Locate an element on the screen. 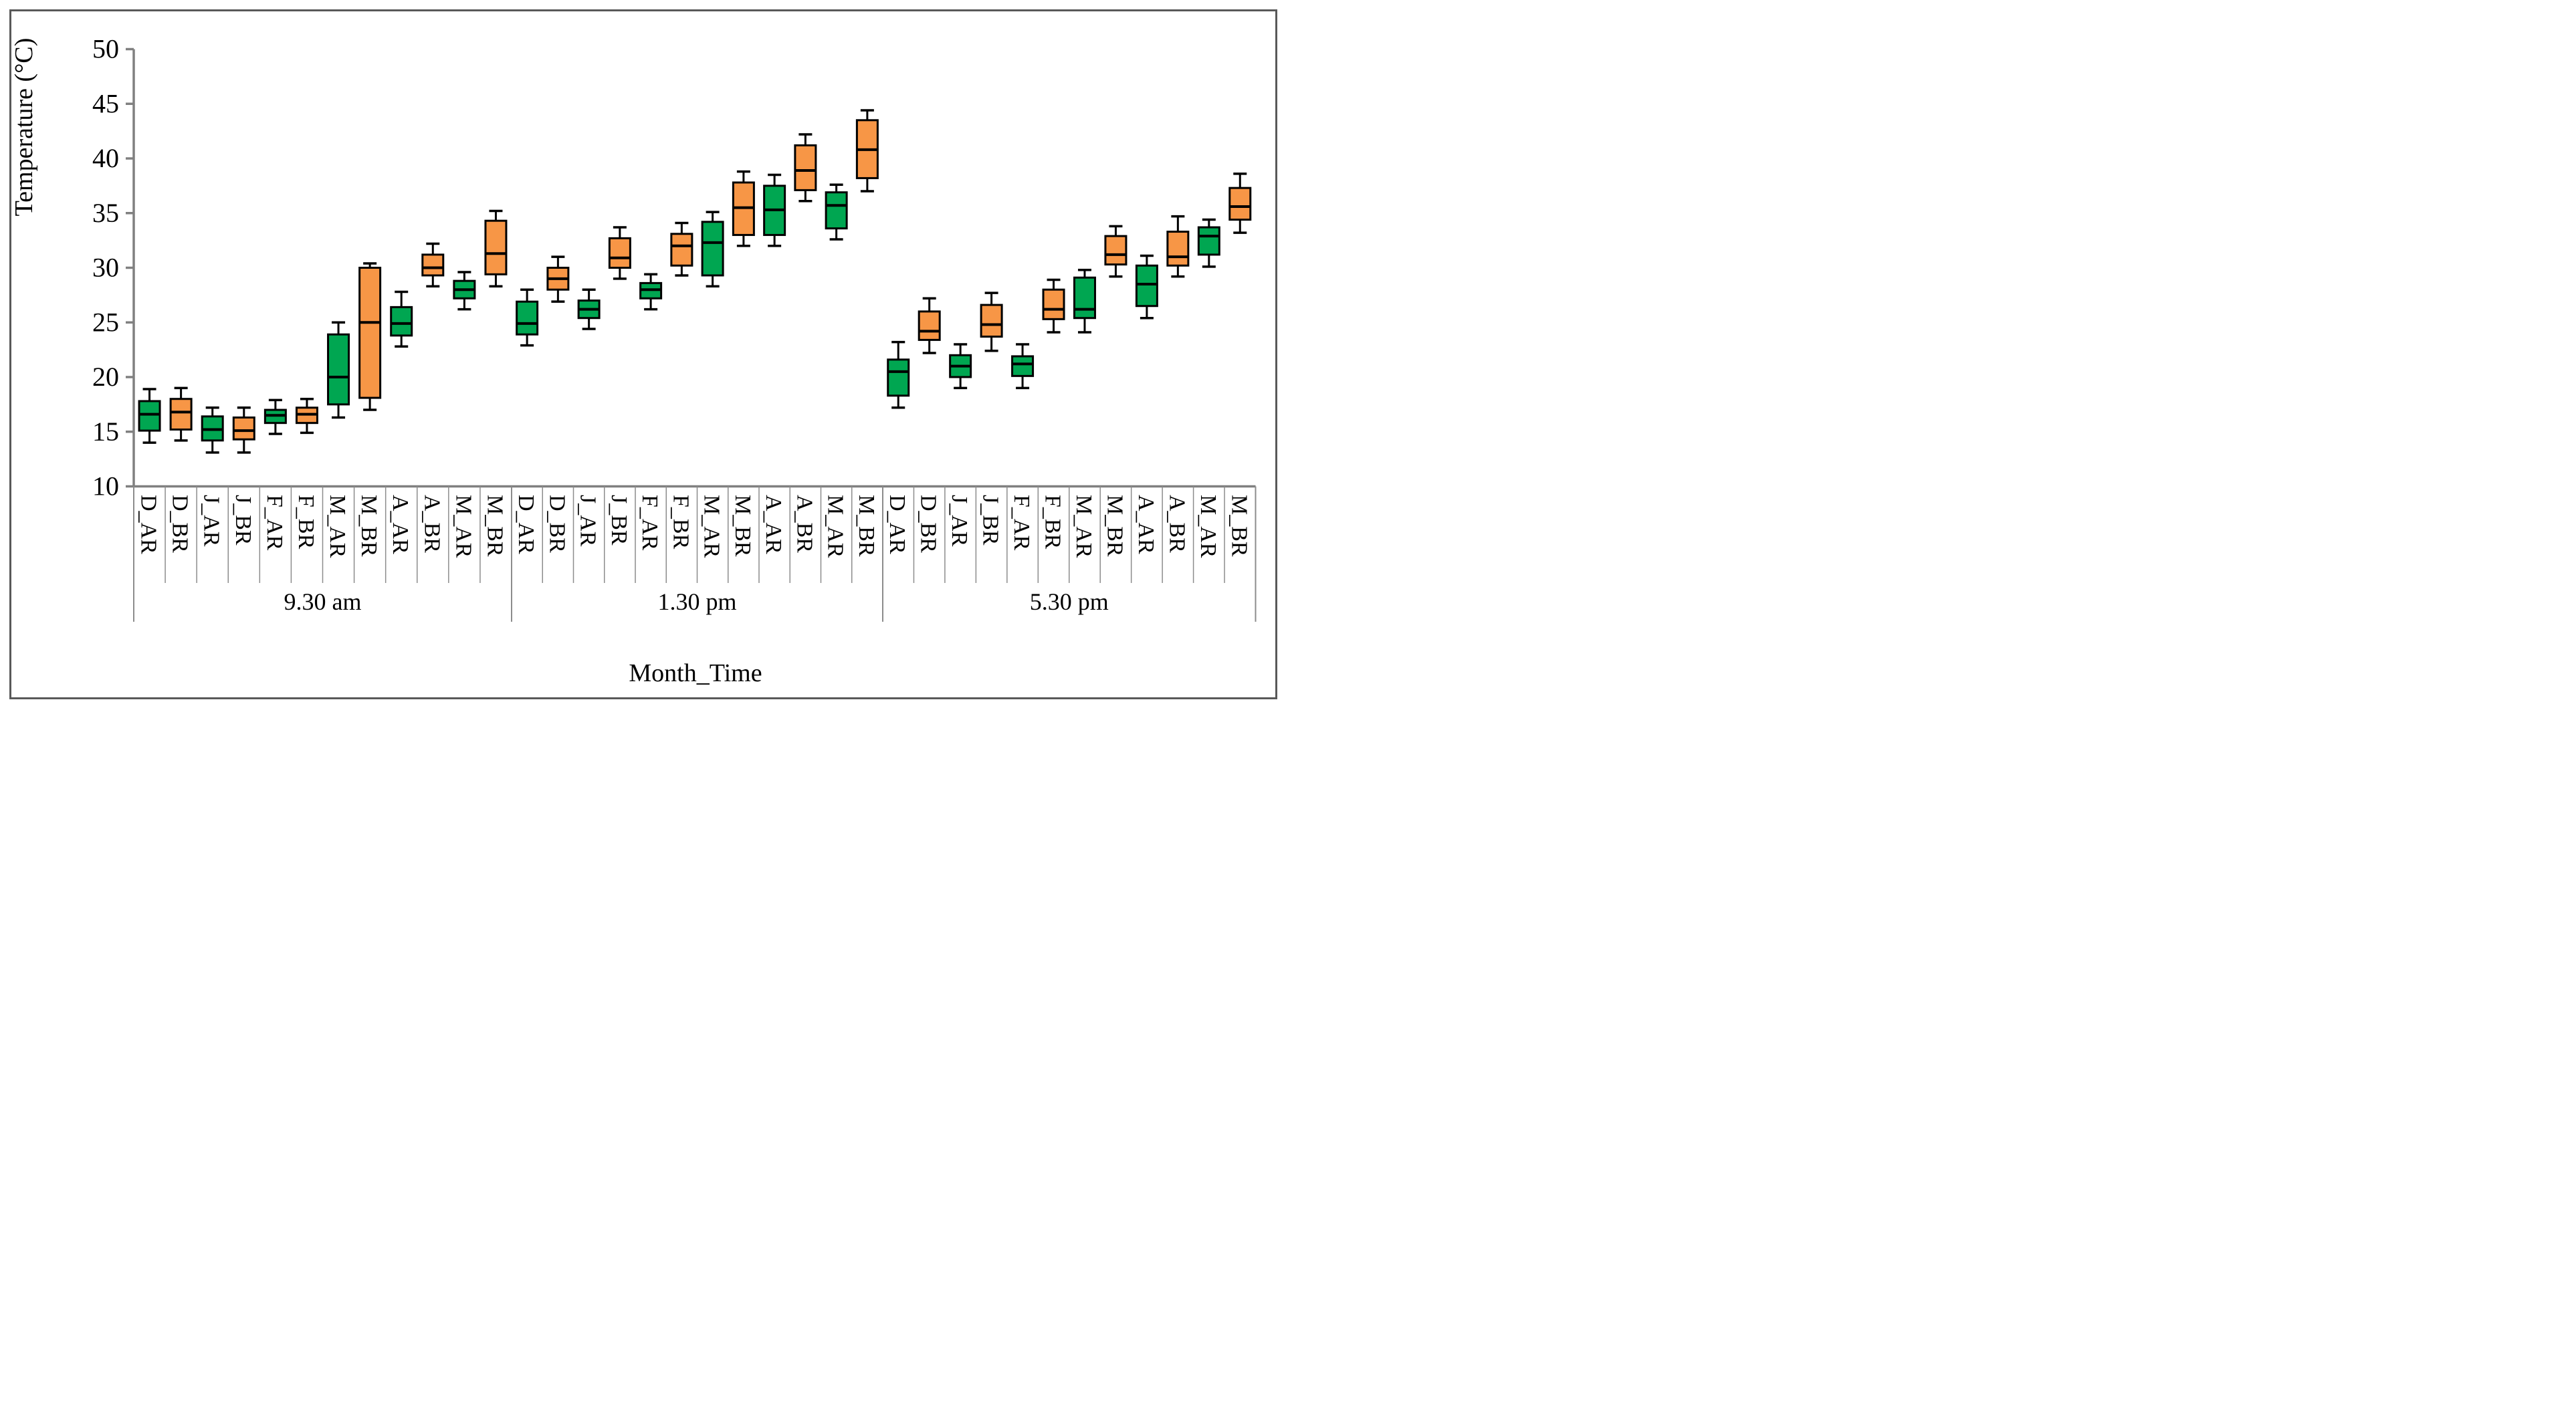 This screenshot has height=1420, width=2576. y-tick-label: 25 is located at coordinates (105, 322).